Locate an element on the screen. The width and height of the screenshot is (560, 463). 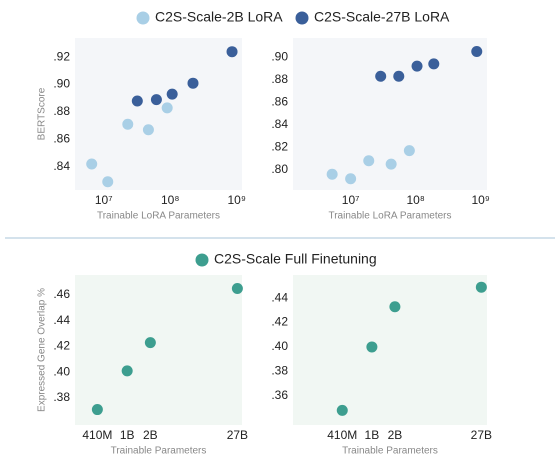
legend-label: C2S-Scale Full Finetuning is located at coordinates (295, 259).